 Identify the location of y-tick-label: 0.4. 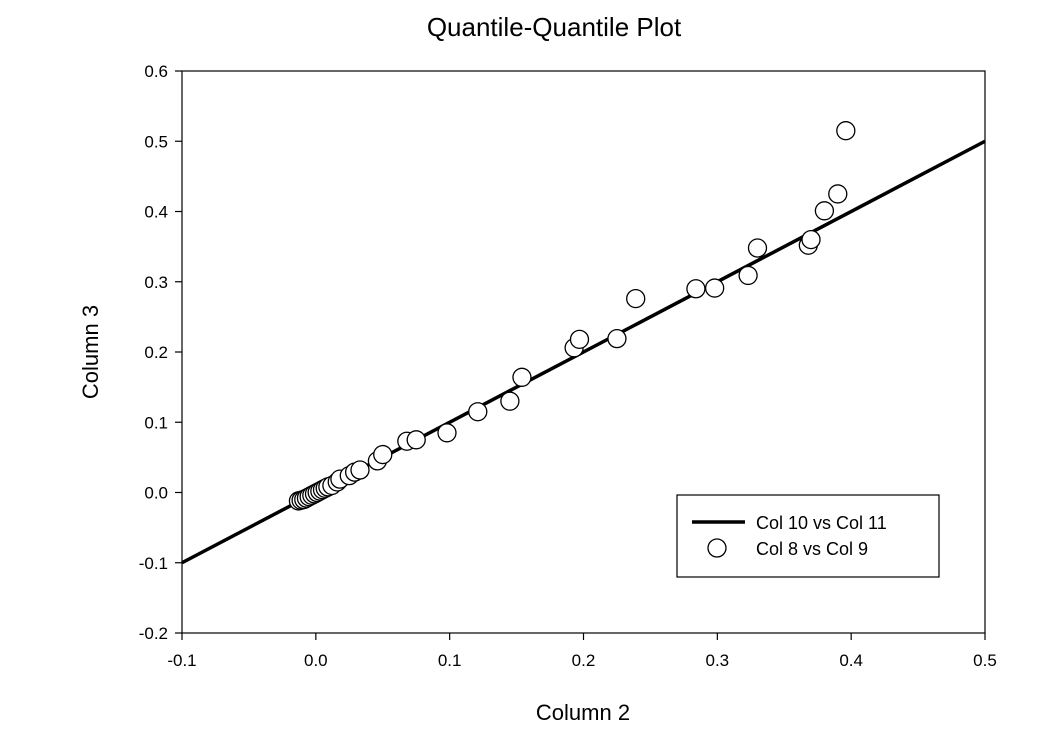
(156, 212).